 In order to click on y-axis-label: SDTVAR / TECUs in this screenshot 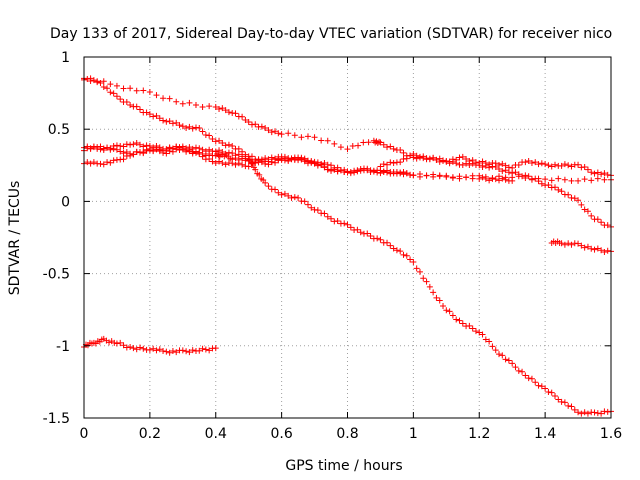, I will do `click(15, 238)`.